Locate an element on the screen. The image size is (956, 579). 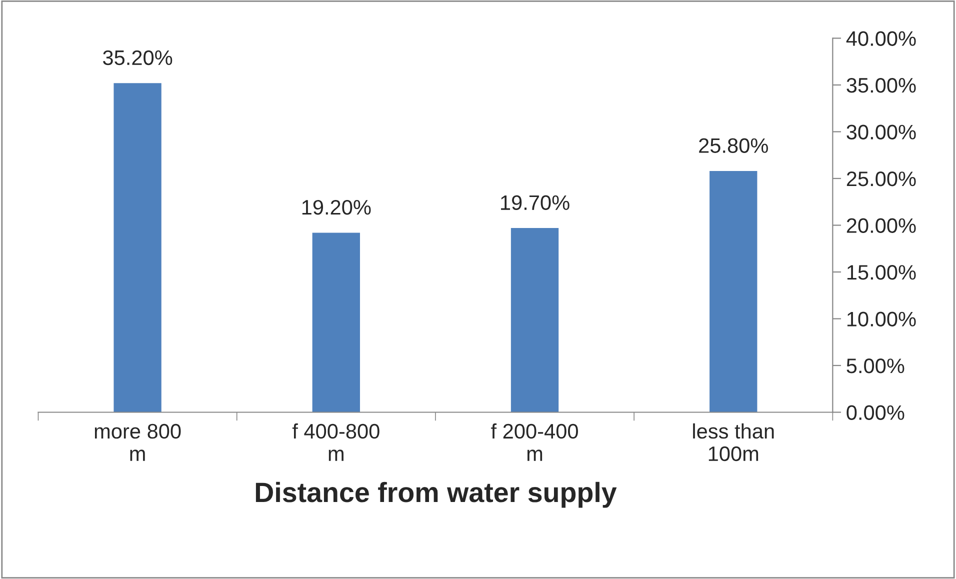
x-tick-label: f 200-400 m is located at coordinates (534, 442).